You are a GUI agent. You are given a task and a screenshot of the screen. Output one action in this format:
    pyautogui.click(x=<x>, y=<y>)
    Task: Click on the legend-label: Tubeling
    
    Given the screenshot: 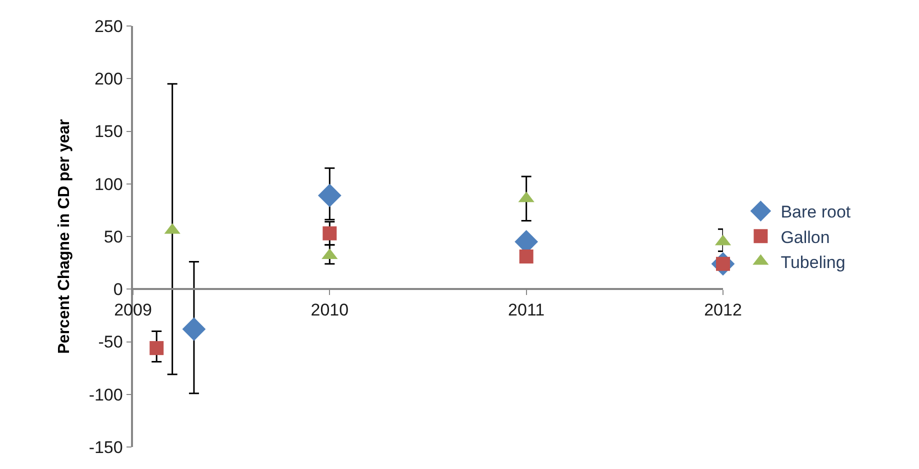 What is the action you would take?
    pyautogui.click(x=813, y=262)
    